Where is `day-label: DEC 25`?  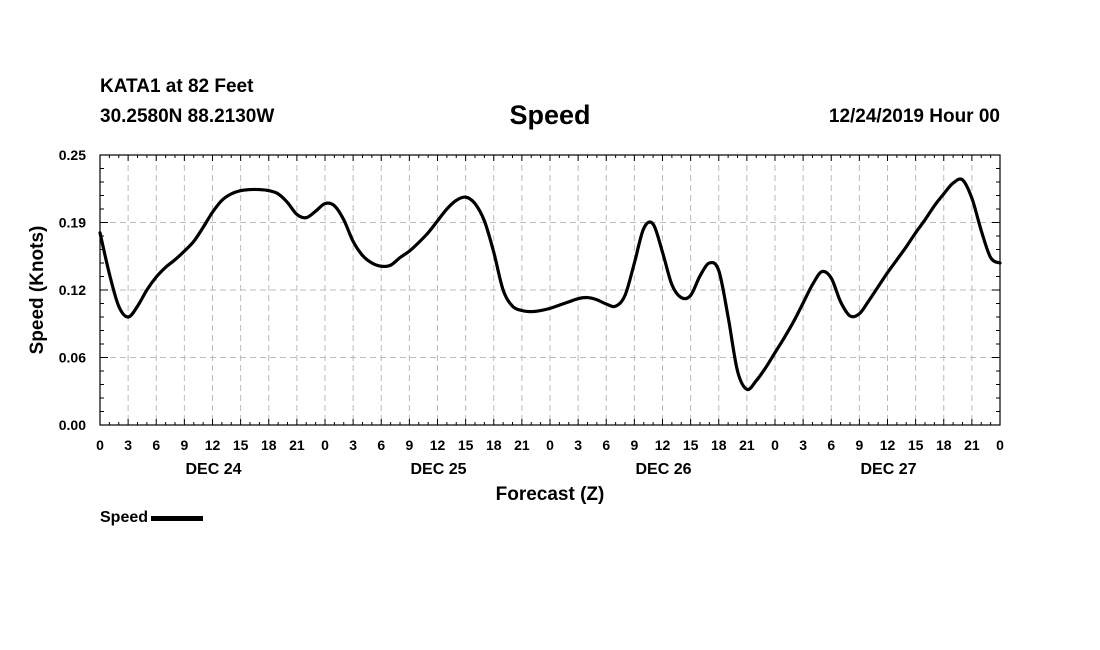
day-label: DEC 25 is located at coordinates (438, 469).